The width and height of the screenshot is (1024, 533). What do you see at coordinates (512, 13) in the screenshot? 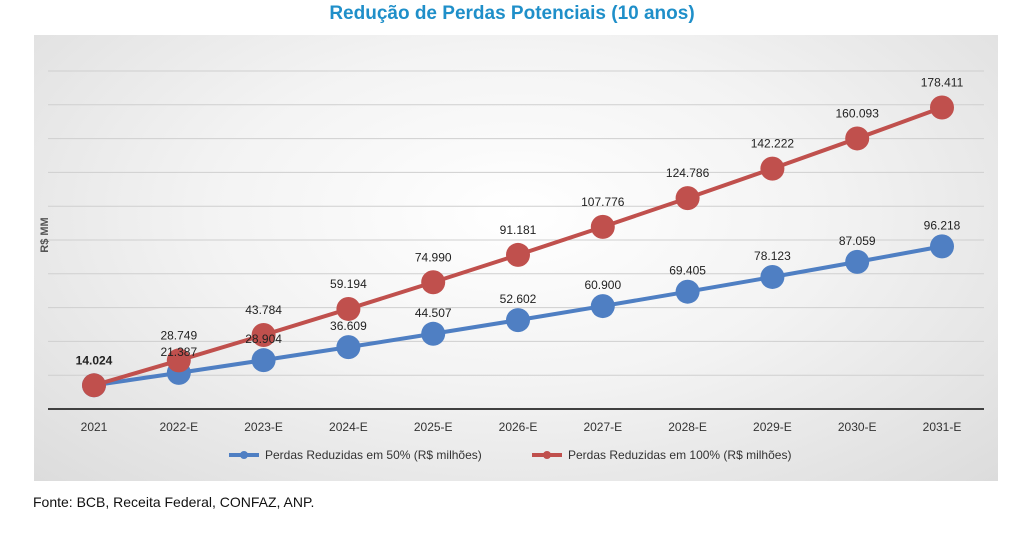
I see `page-title: Redução de Perdas Potenciais (10 anos)` at bounding box center [512, 13].